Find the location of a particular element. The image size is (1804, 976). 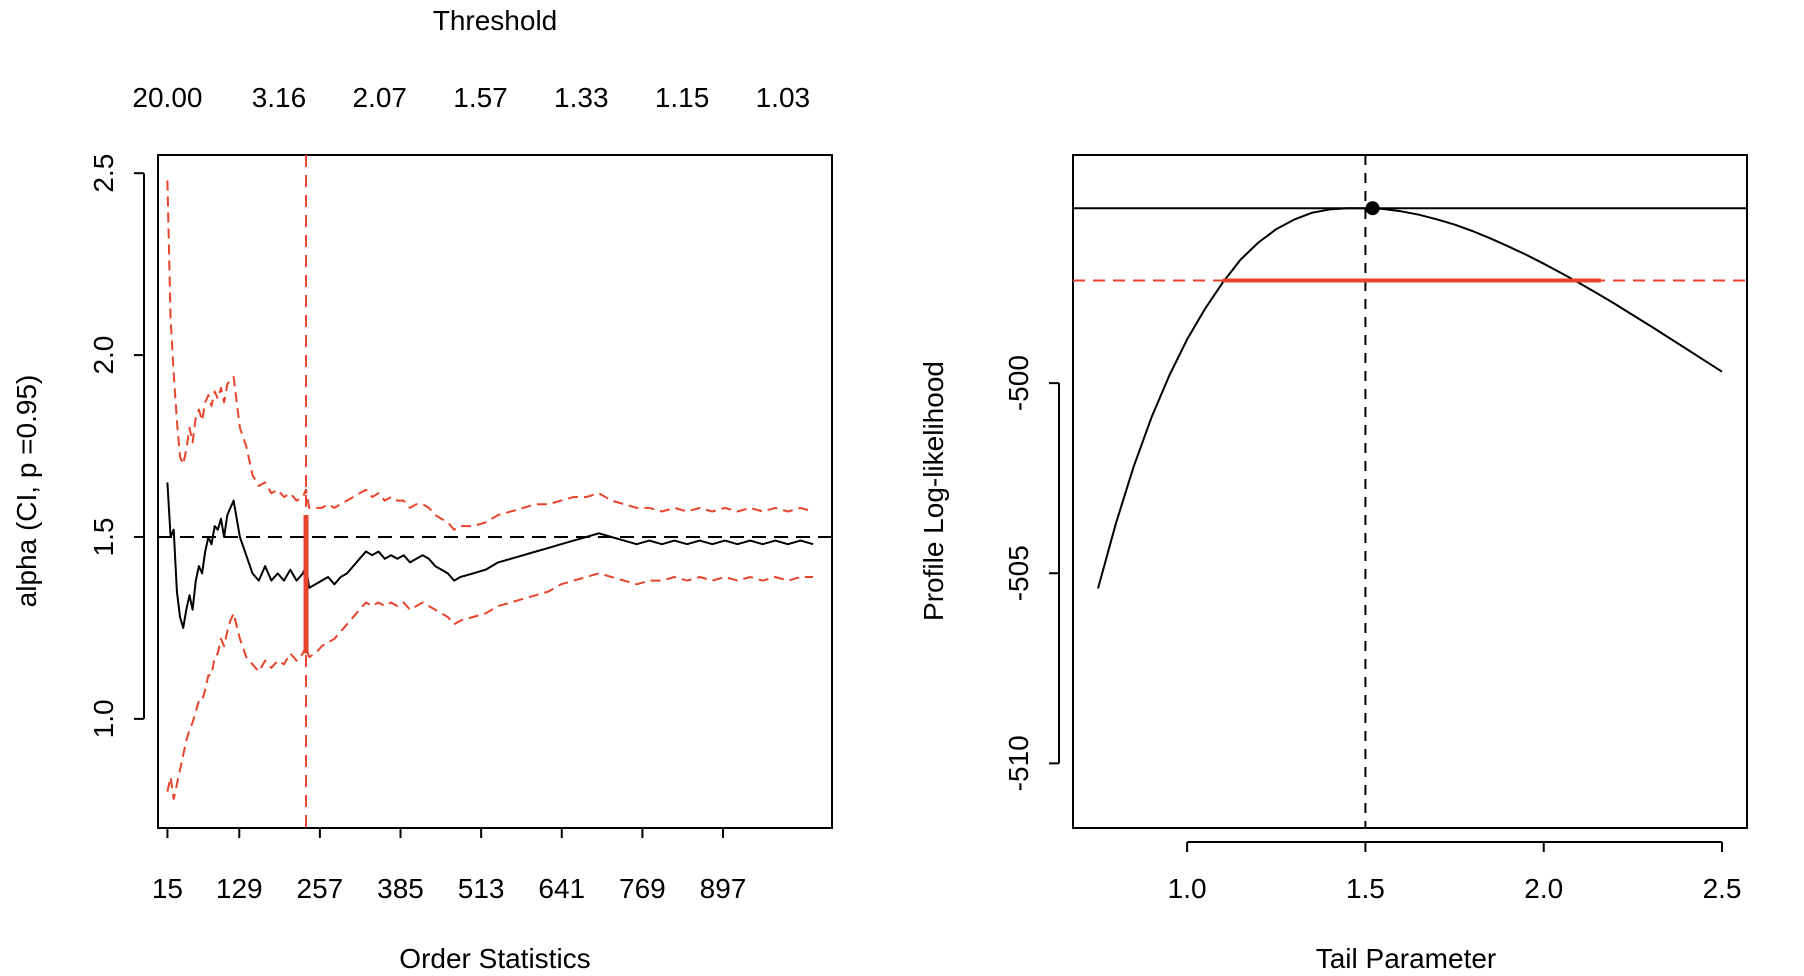

y-tick-label--510: -510 is located at coordinates (1018, 763).